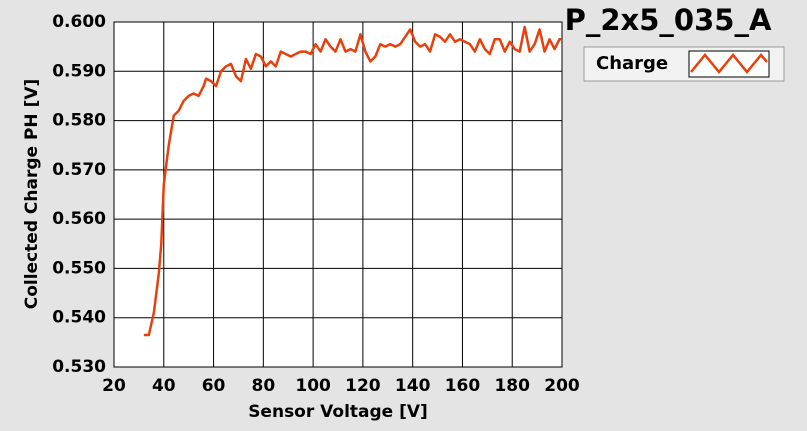  What do you see at coordinates (79, 219) in the screenshot?
I see `y-tick-label: 0.560` at bounding box center [79, 219].